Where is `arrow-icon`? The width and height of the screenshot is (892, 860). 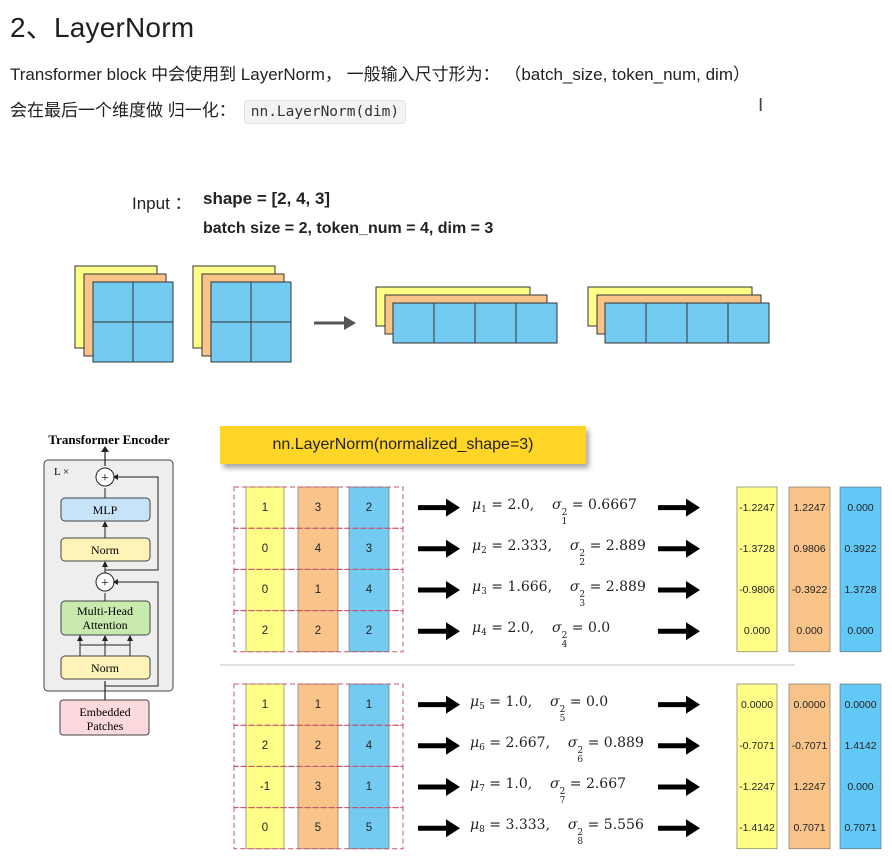
arrow-icon is located at coordinates (335, 323).